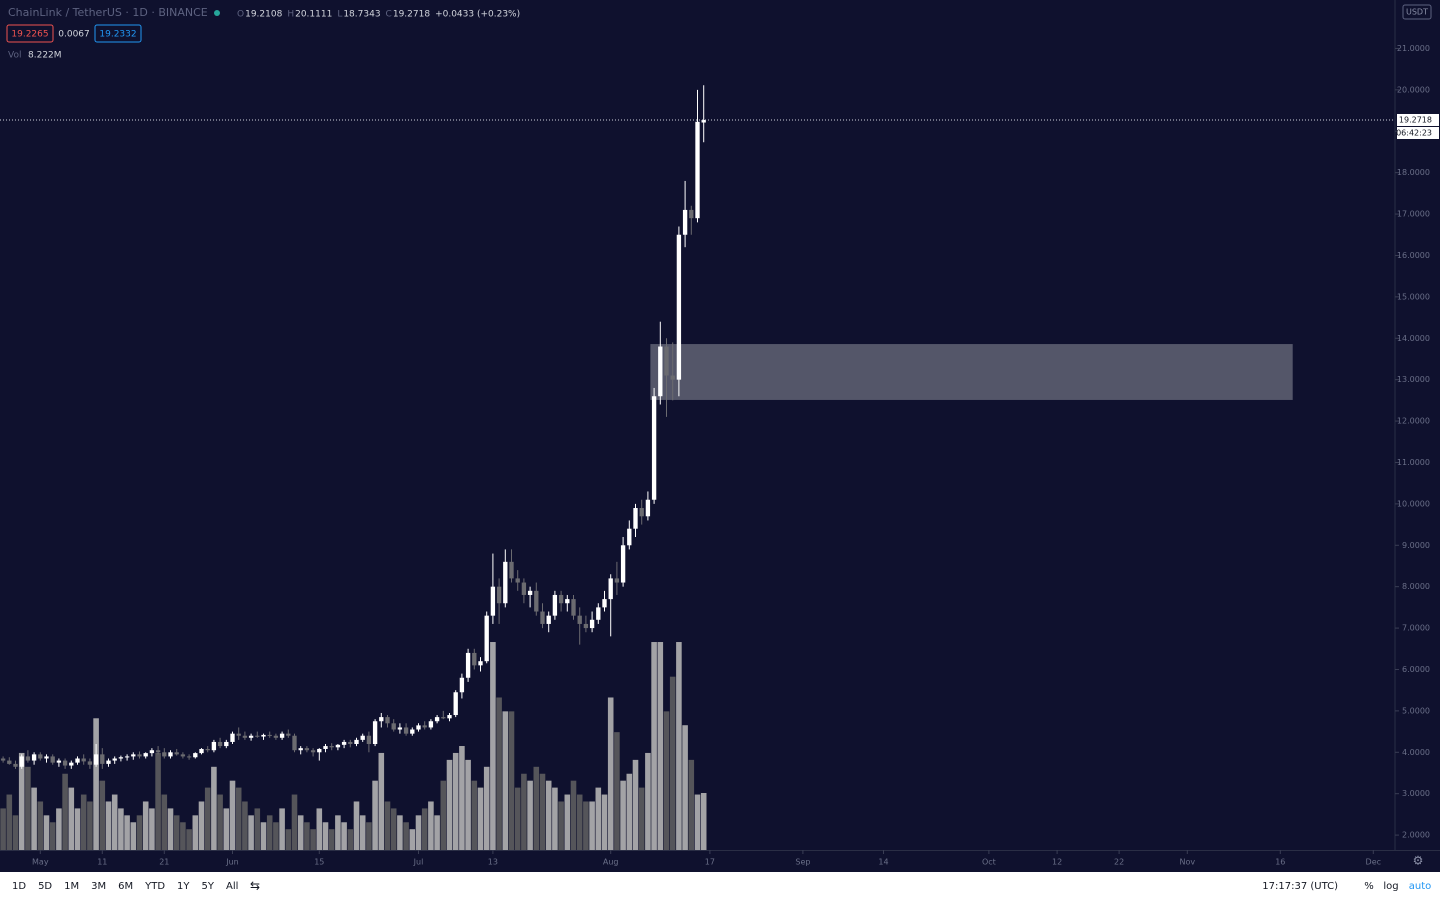 Image resolution: width=1440 pixels, height=904 pixels. Describe the element at coordinates (19, 886) in the screenshot. I see `range-button: 1D` at that location.